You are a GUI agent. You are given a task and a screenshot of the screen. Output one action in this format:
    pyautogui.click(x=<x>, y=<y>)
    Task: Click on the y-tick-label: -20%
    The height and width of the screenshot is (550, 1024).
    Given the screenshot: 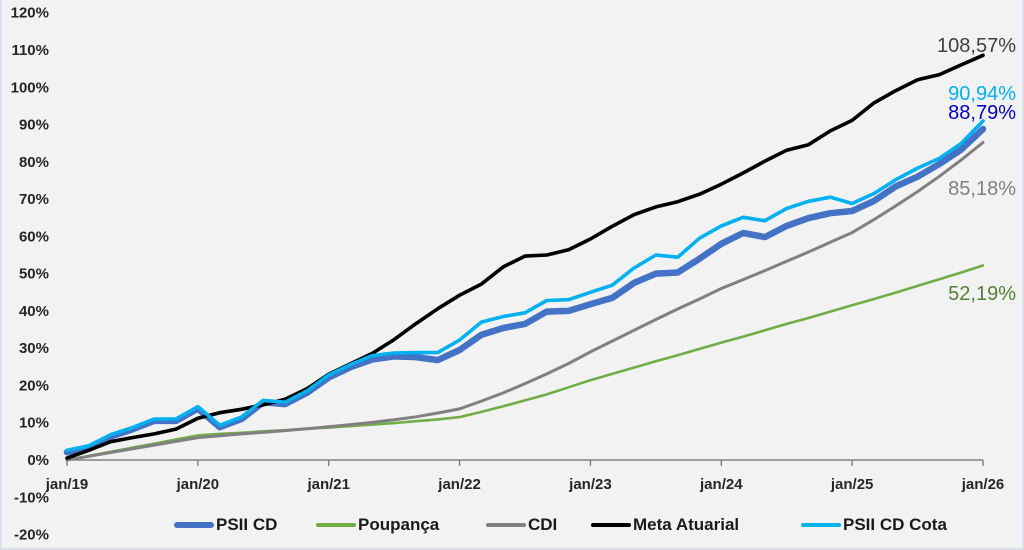 What is the action you would take?
    pyautogui.click(x=31, y=535)
    